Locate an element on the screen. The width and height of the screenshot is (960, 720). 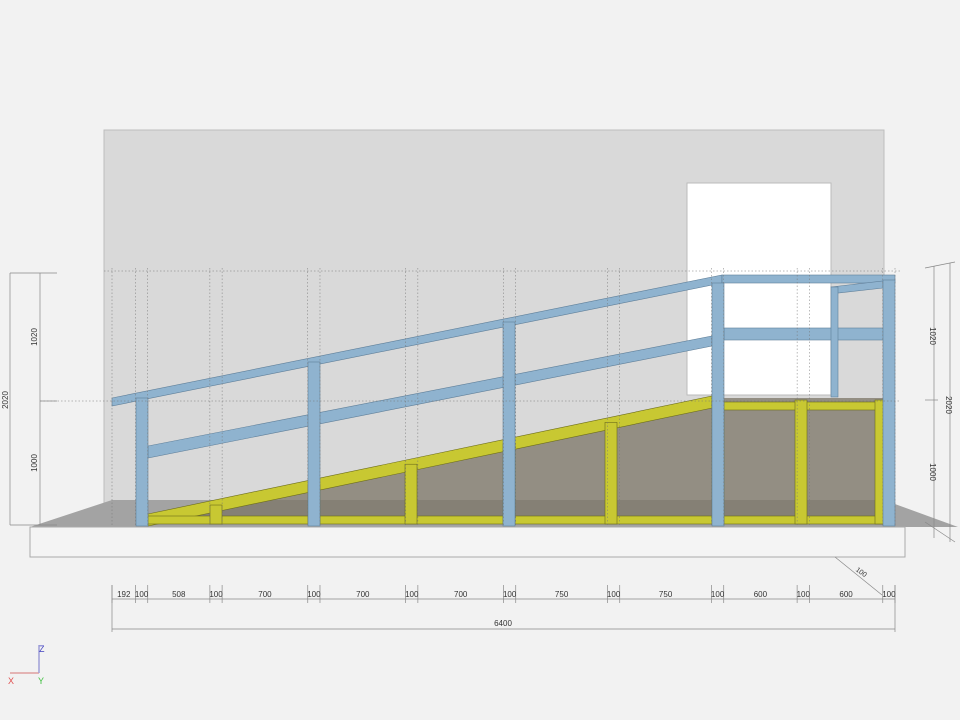
depth-label: 100 is located at coordinates (861, 573).